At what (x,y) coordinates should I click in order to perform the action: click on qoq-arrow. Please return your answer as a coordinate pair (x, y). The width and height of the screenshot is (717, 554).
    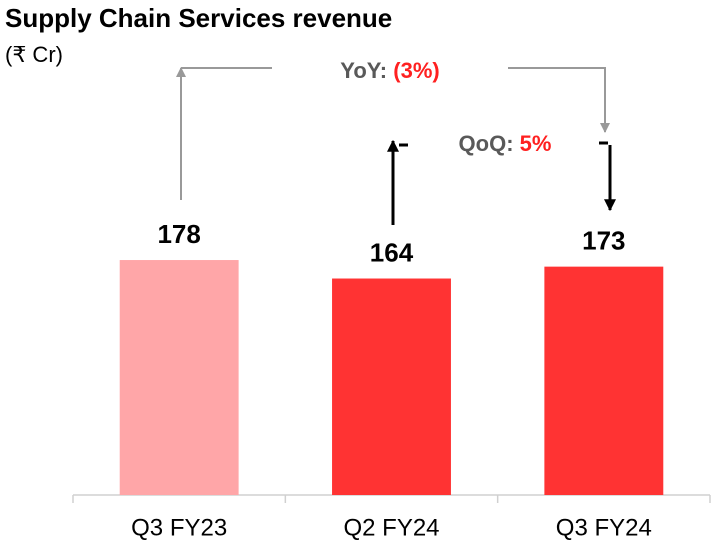
    Looking at the image, I should click on (501, 182).